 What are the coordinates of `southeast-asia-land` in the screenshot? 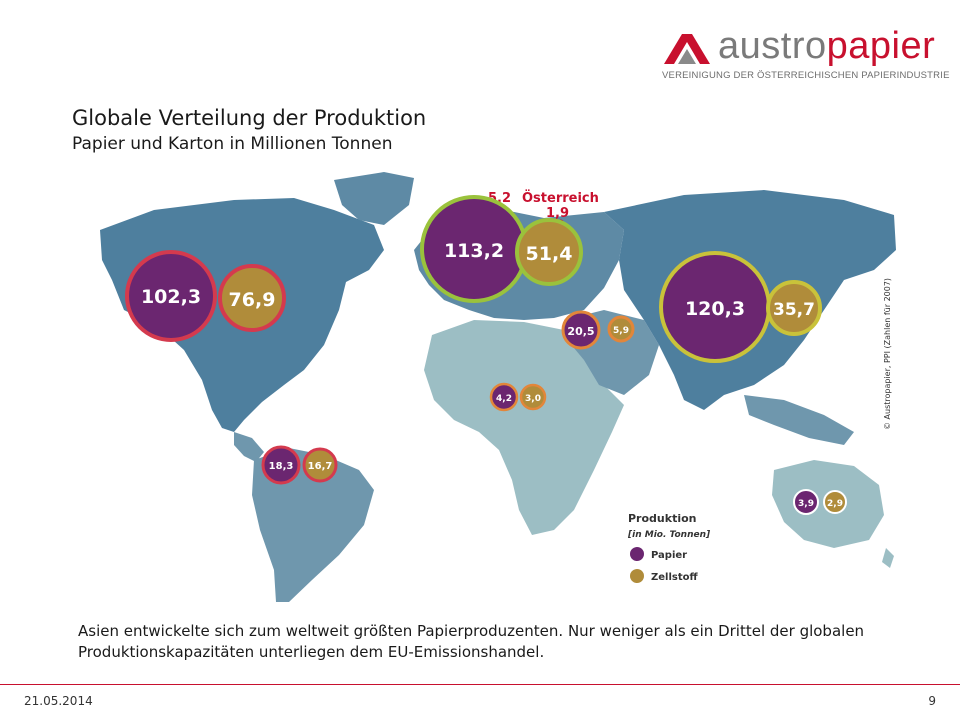 It's located at (799, 420).